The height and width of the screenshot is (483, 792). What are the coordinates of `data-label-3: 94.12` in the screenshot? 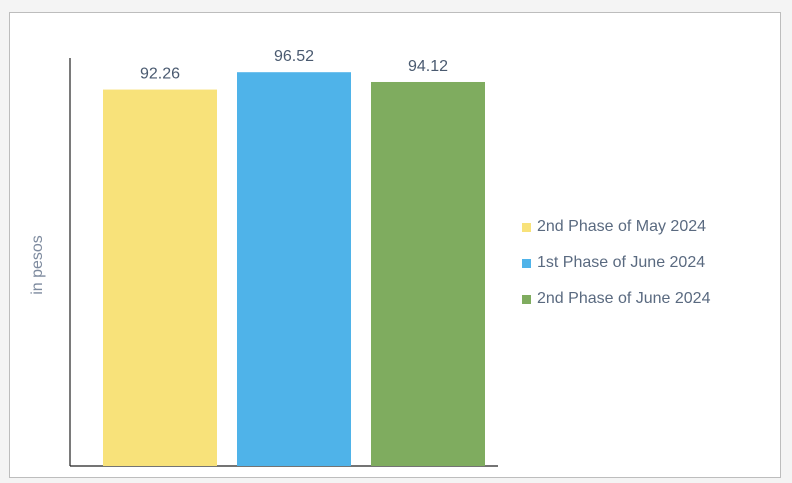 It's located at (428, 66).